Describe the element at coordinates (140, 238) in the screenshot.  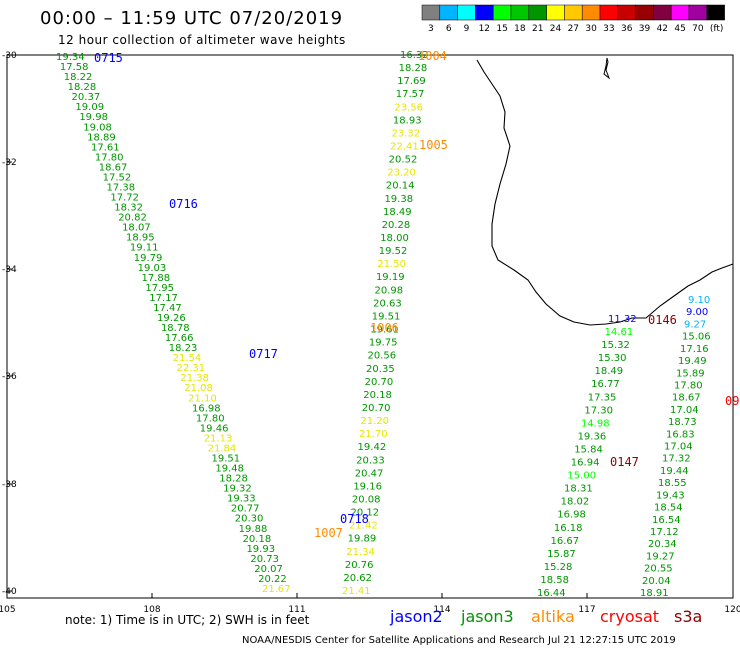
I see `wave-height-label: 18.95` at that location.